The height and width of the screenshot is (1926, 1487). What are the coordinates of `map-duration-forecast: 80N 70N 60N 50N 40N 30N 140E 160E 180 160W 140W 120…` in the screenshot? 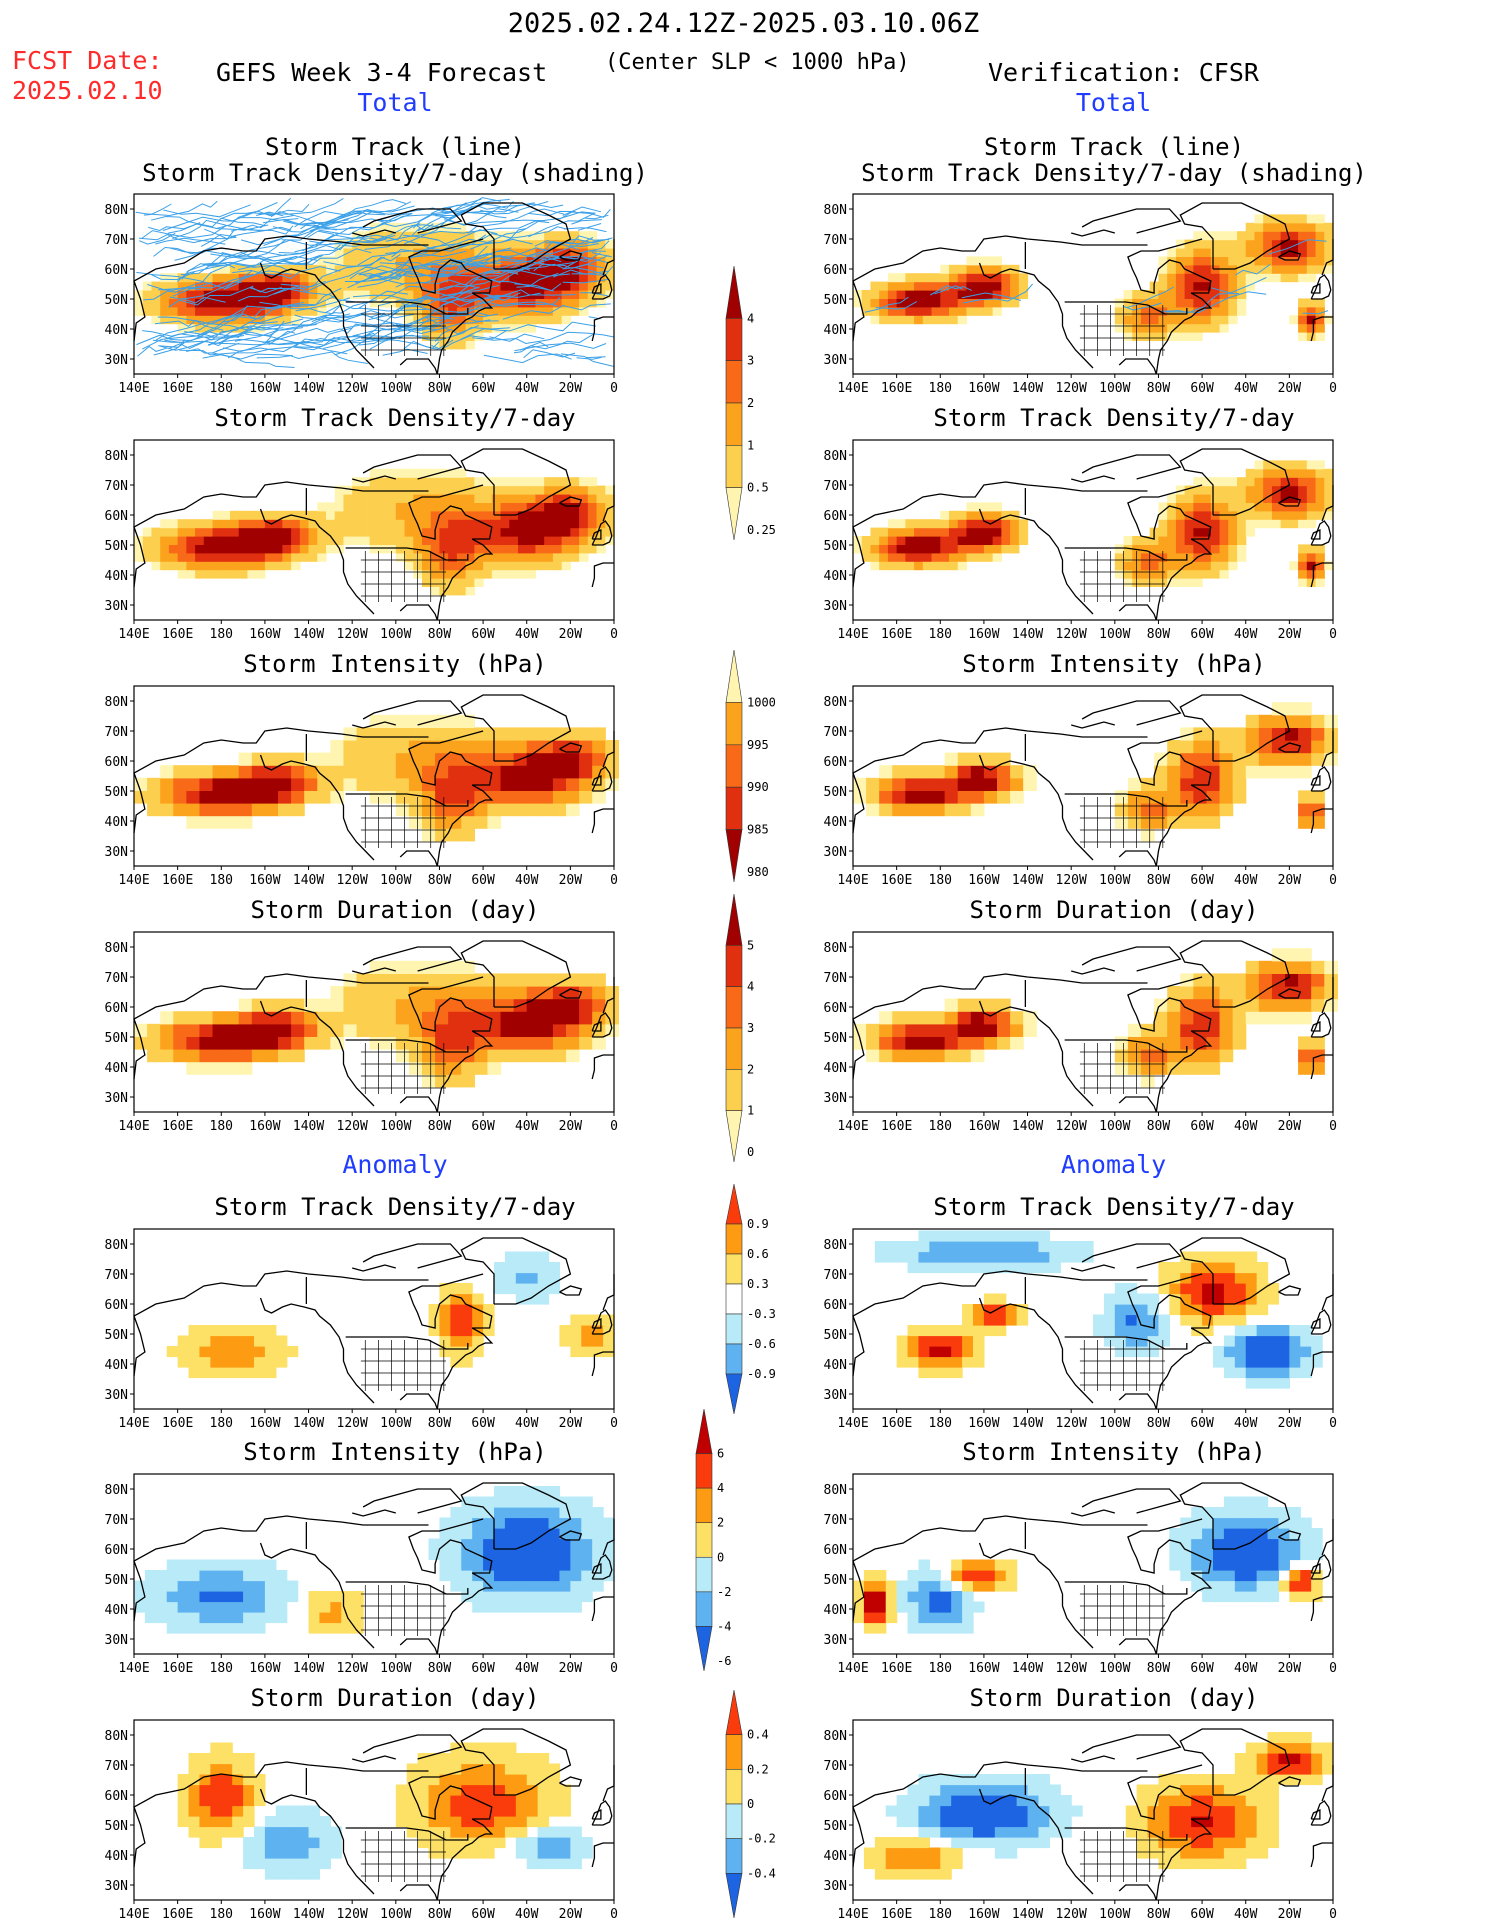 It's located at (362, 1032).